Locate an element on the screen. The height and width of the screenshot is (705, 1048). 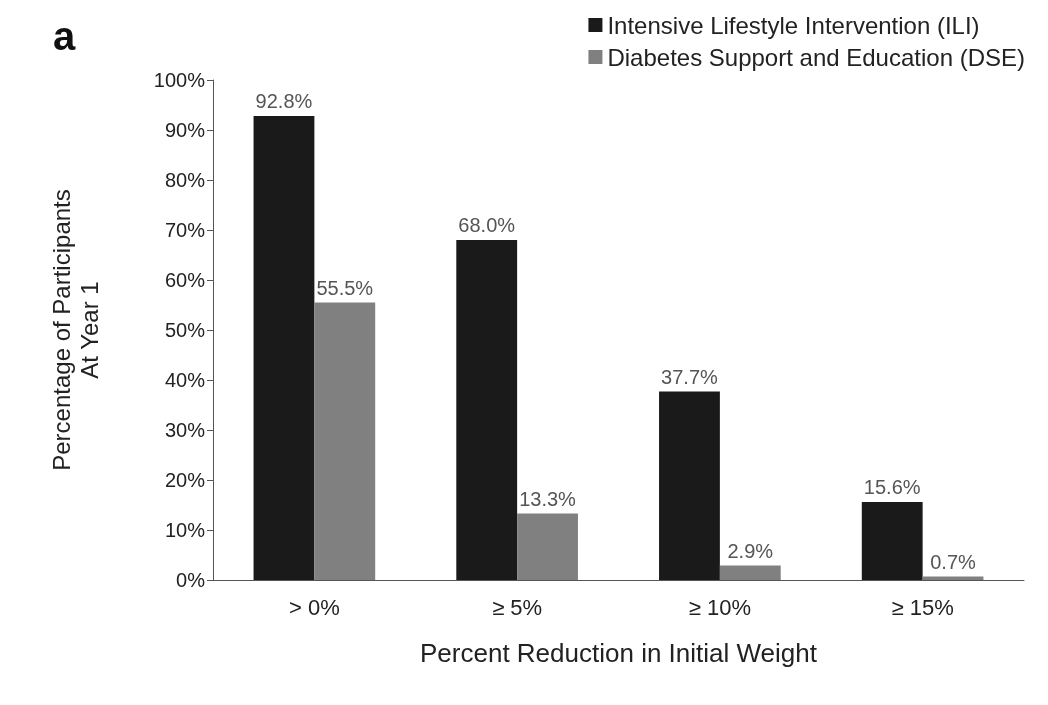
legend-label: Diabetes Support and Education (DSE) is located at coordinates (816, 57).